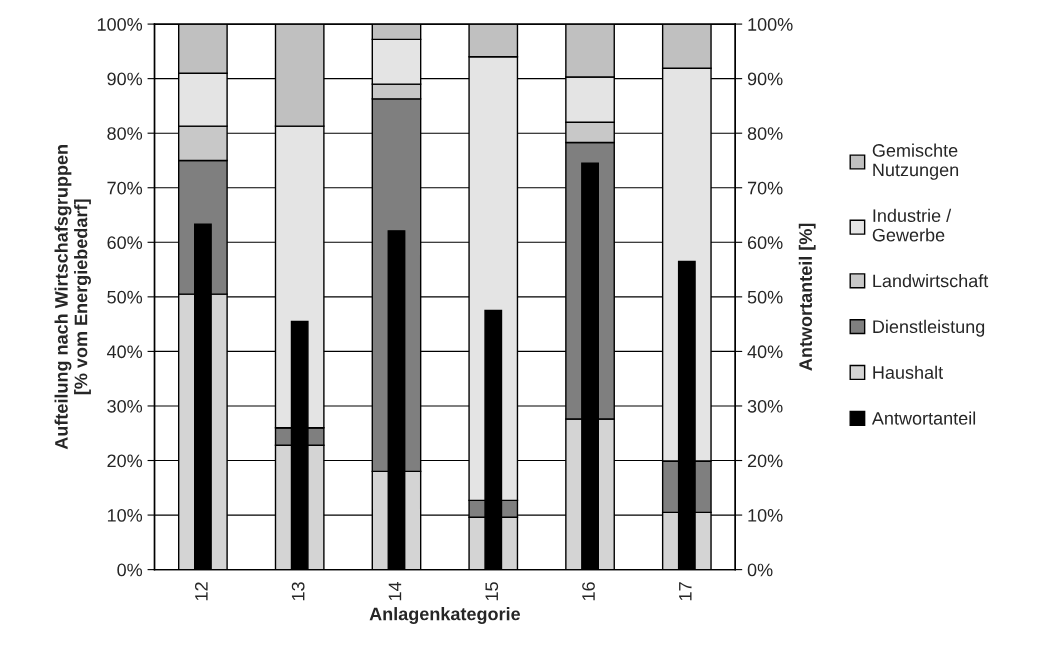  Describe the element at coordinates (931, 281) in the screenshot. I see `legend-label: Landwirtschaft` at that location.